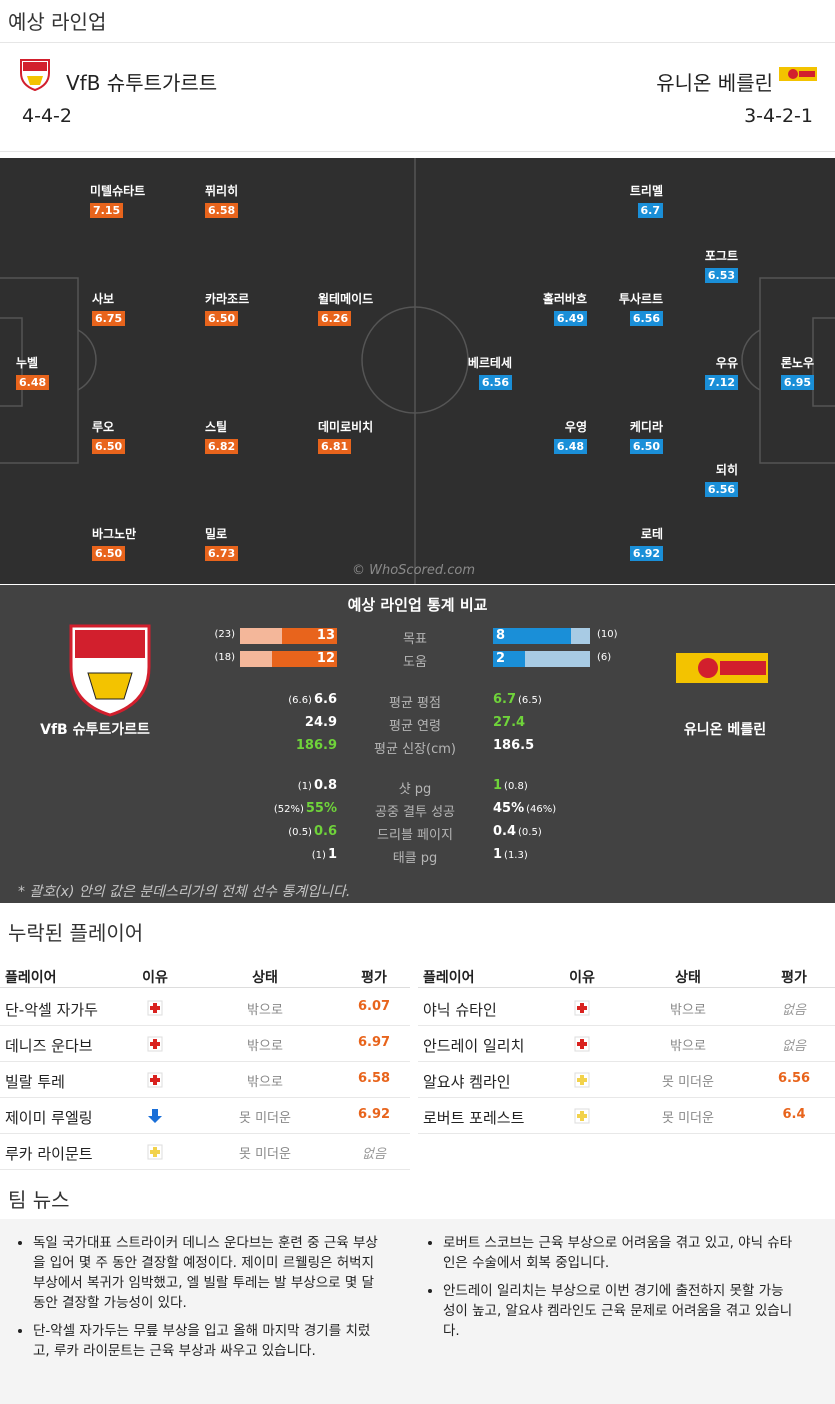 The width and height of the screenshot is (835, 1404). What do you see at coordinates (216, 427) in the screenshot?
I see `player-name: 스틸` at bounding box center [216, 427].